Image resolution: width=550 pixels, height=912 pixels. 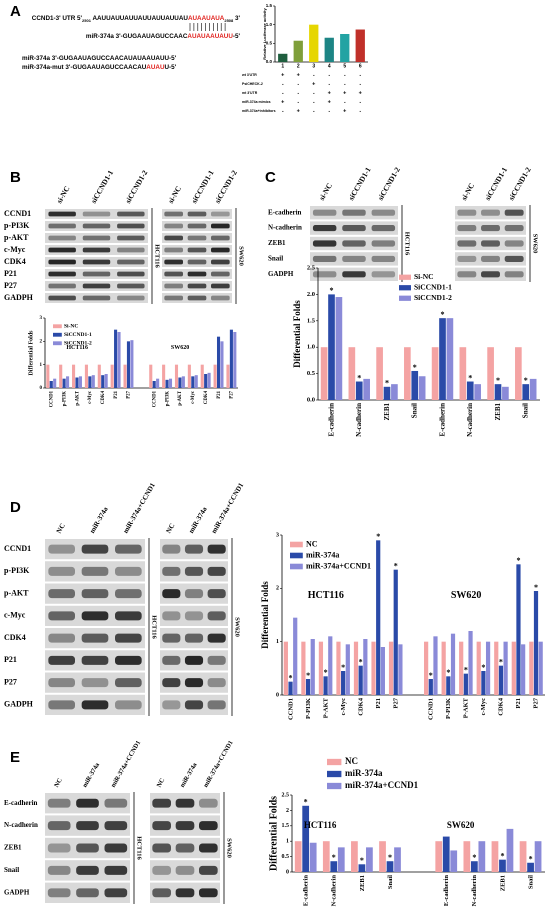 I want to click on blot-strip, so click(x=185, y=870).